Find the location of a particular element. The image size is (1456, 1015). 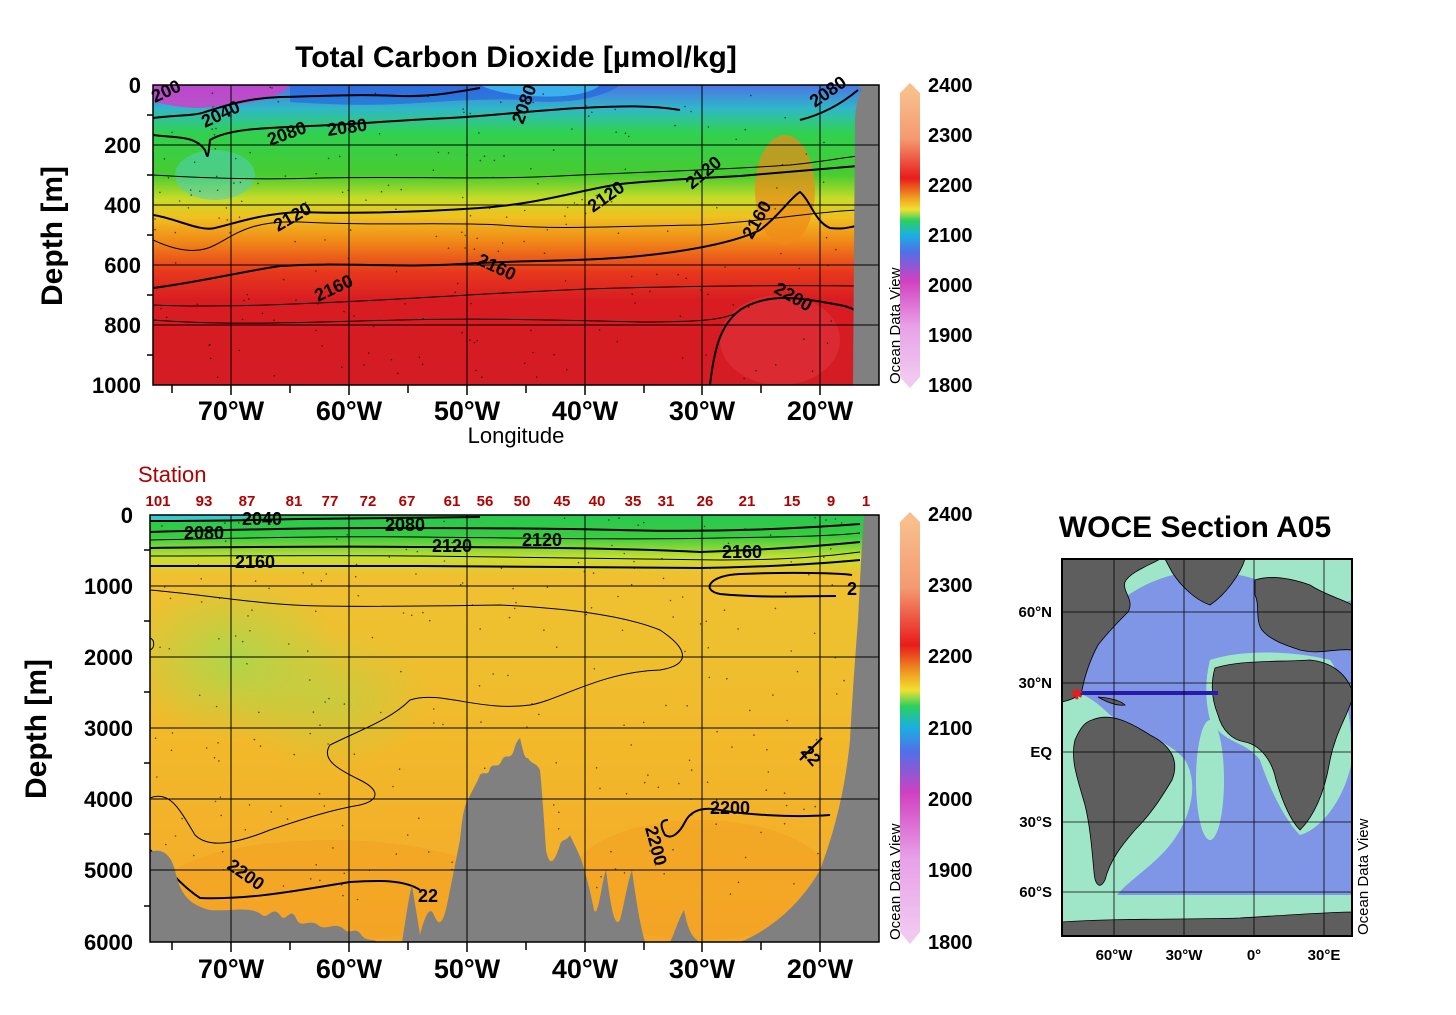

map-caribbean is located at coordinates (1111, 701).